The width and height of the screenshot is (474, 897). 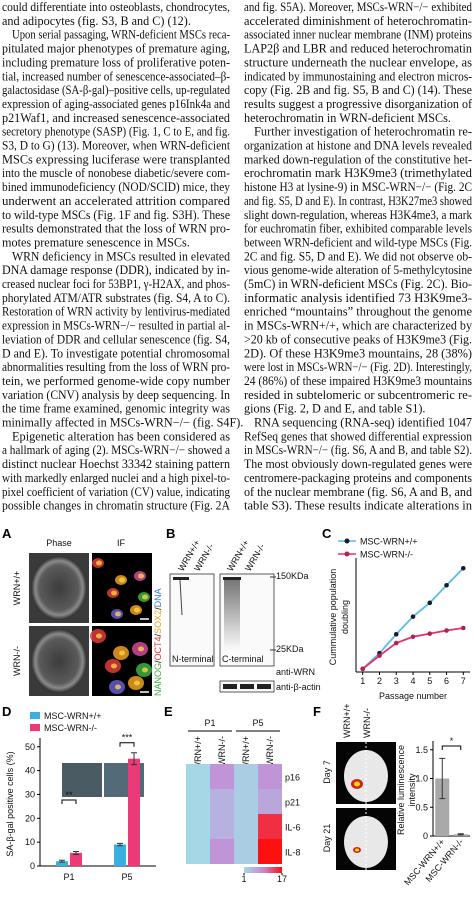 What do you see at coordinates (120, 855) in the screenshot?
I see `bar` at bounding box center [120, 855].